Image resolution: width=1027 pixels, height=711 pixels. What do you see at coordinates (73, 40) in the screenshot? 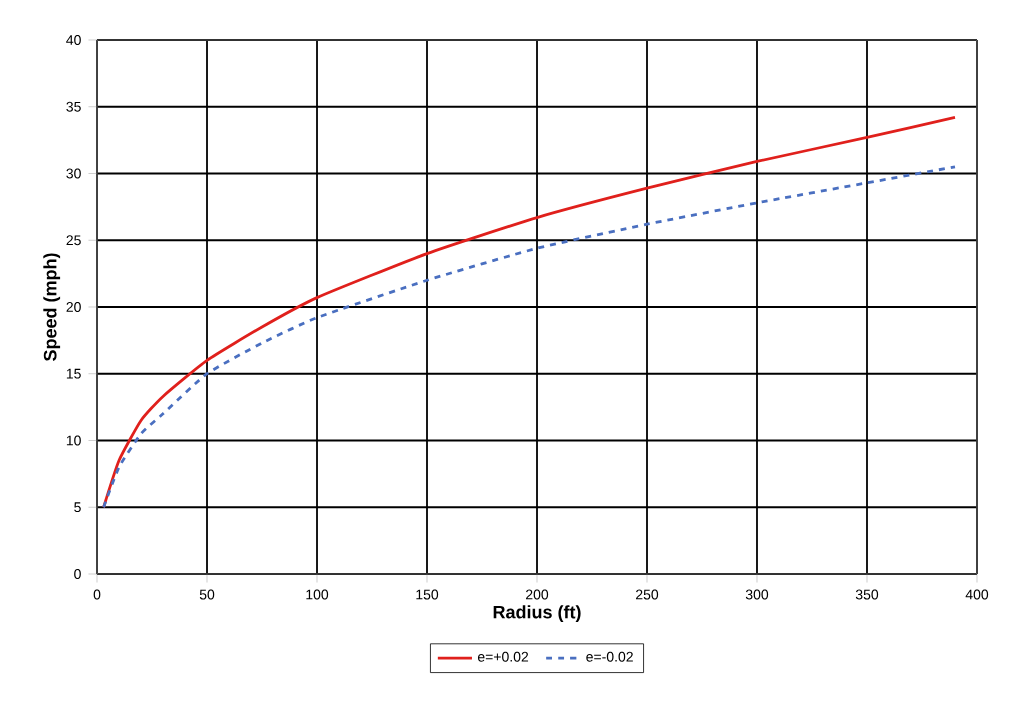
I see `y-tick-label: 40` at bounding box center [73, 40].